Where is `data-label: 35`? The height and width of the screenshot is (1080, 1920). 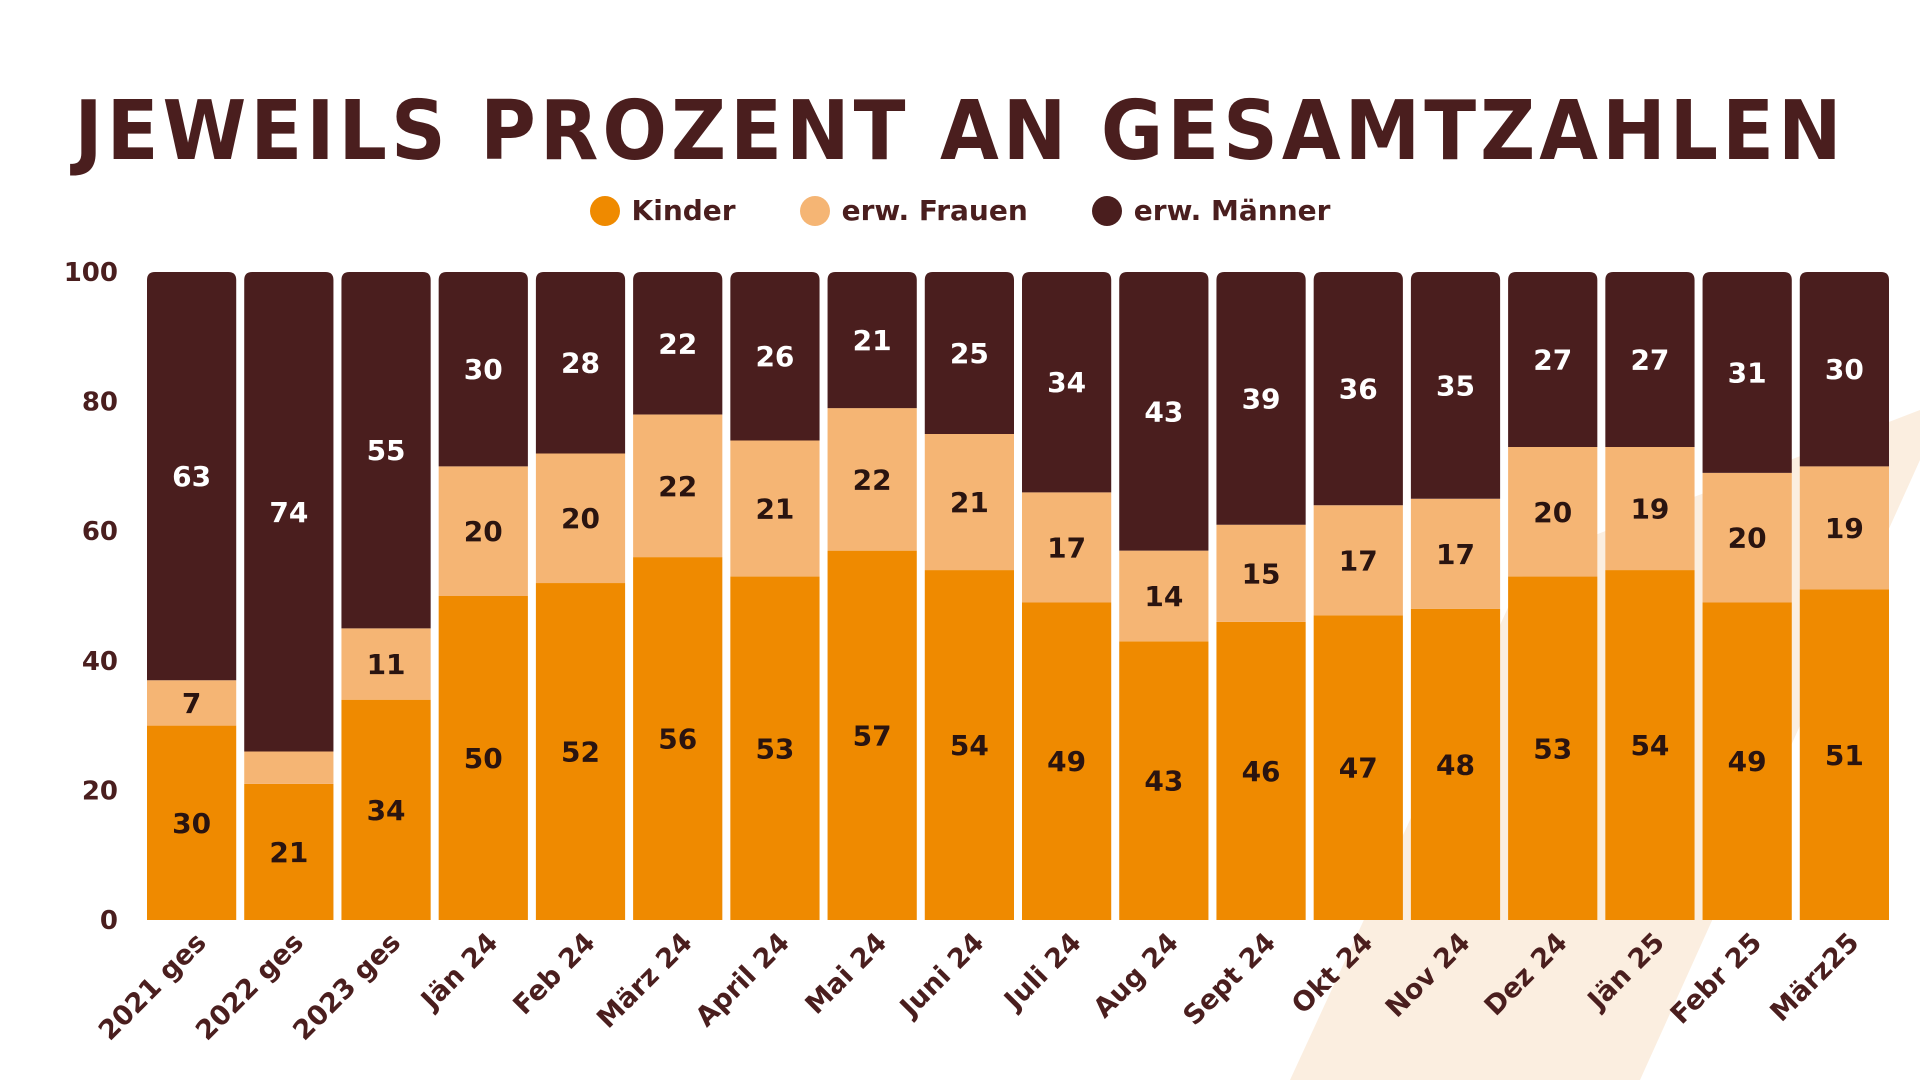 data-label: 35 is located at coordinates (1455, 385).